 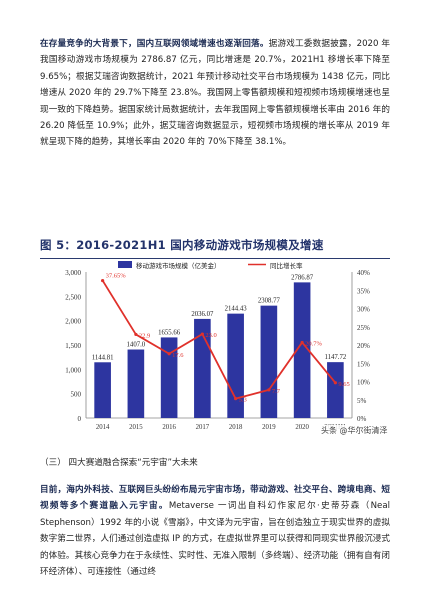 I want to click on right-tick-label: 10%, so click(x=363, y=383).